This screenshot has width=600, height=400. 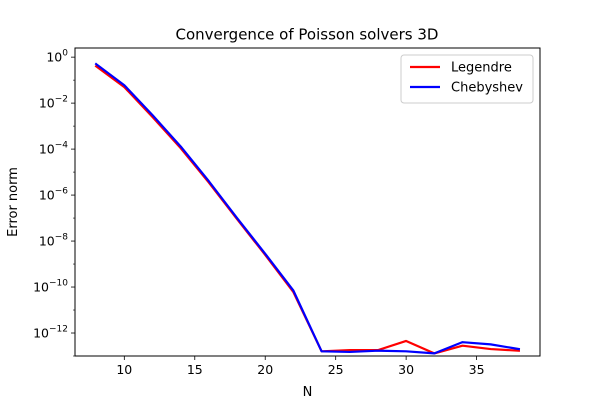 What do you see at coordinates (13, 202) in the screenshot?
I see `y-axis-label: Error norm` at bounding box center [13, 202].